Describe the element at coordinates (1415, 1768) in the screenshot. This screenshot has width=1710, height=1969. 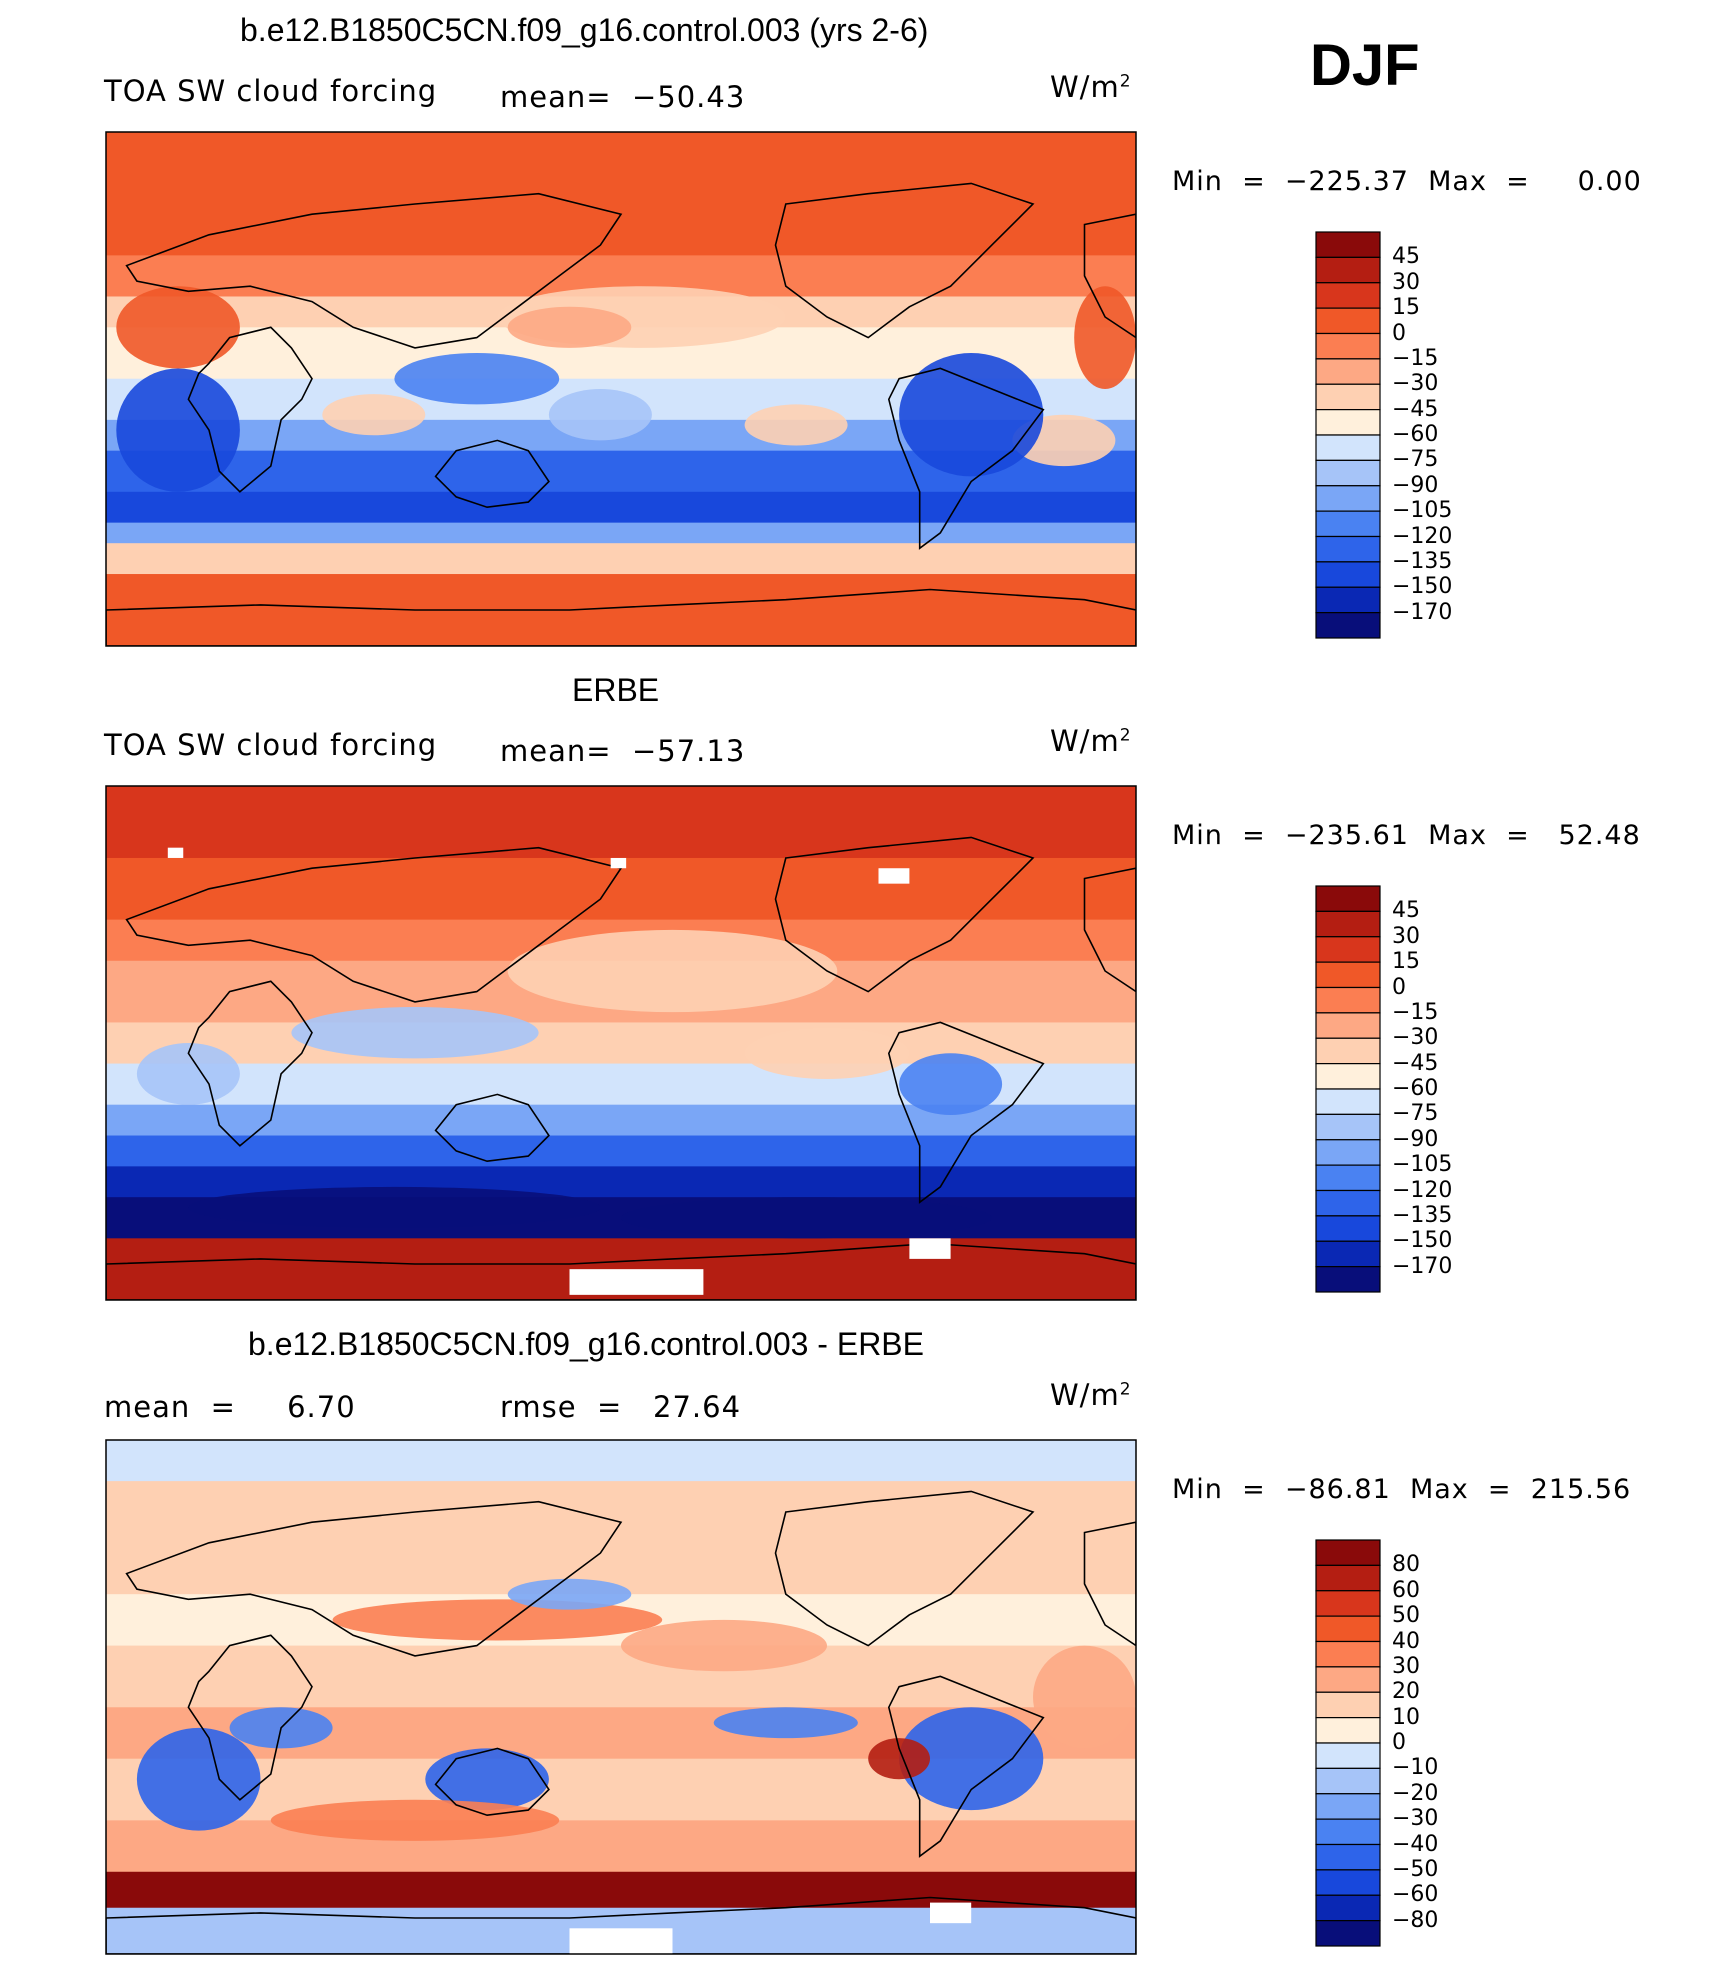
I see `colorbar-tick-label: −10` at that location.